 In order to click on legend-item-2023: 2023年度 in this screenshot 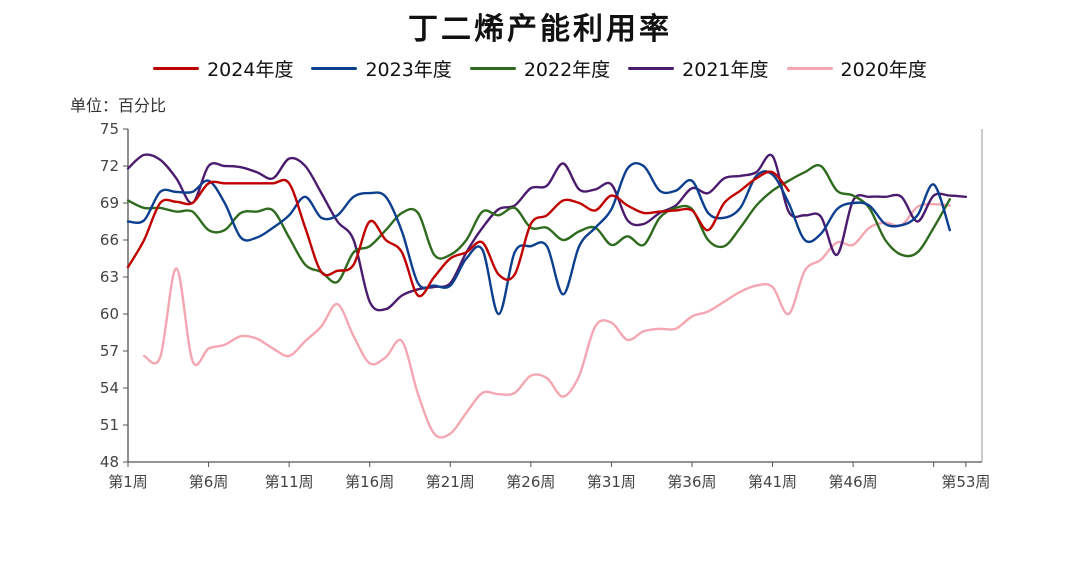, I will do `click(381, 68)`.